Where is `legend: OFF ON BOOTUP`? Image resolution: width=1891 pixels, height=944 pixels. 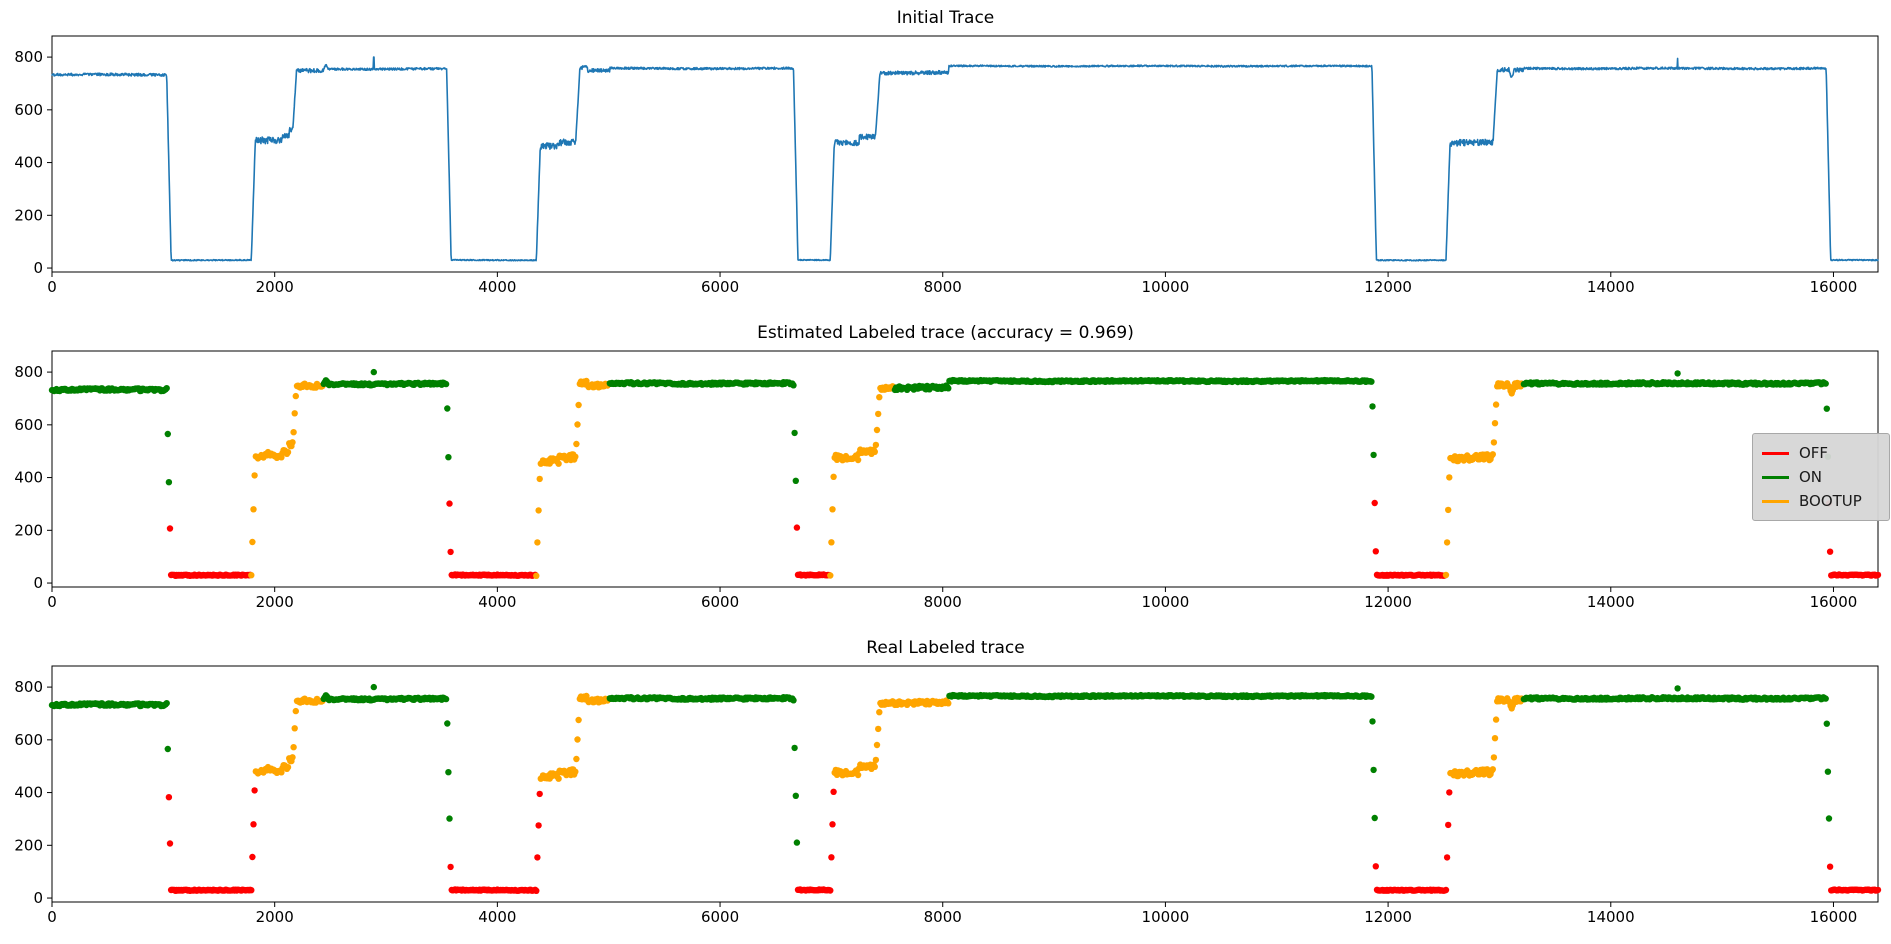
legend: OFF ON BOOTUP is located at coordinates (1821, 477).